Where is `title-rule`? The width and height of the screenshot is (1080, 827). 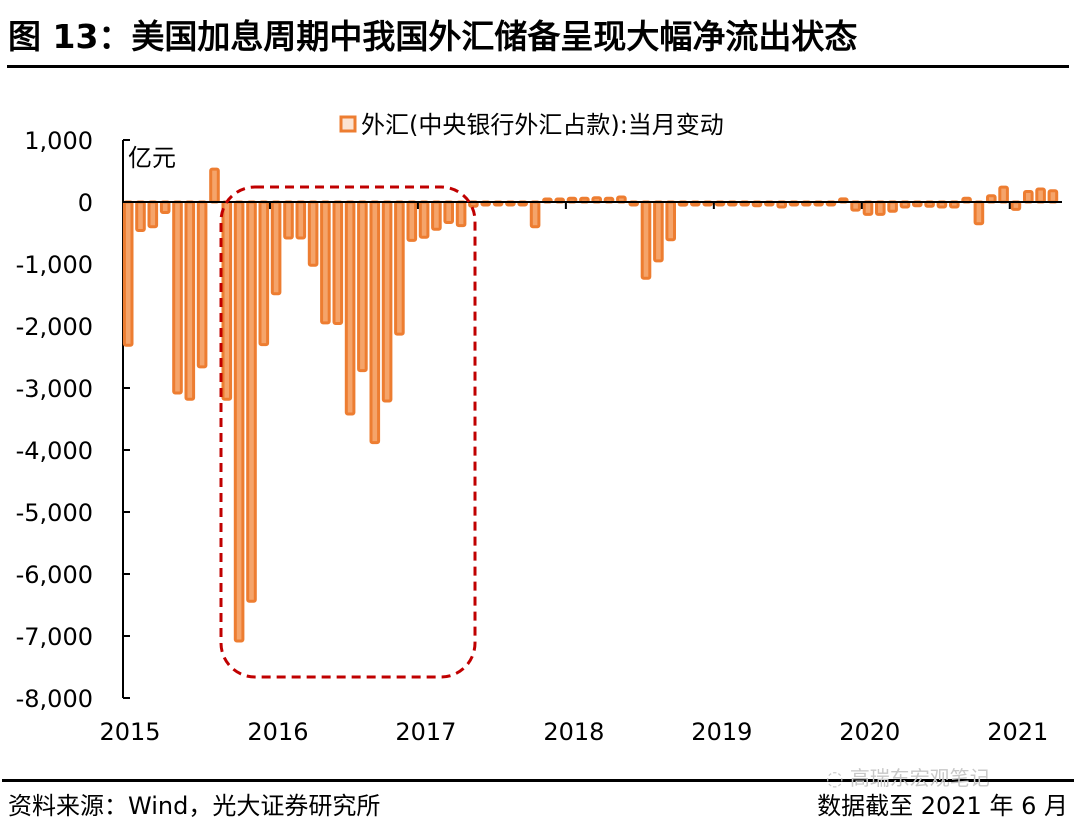 title-rule is located at coordinates (538, 66).